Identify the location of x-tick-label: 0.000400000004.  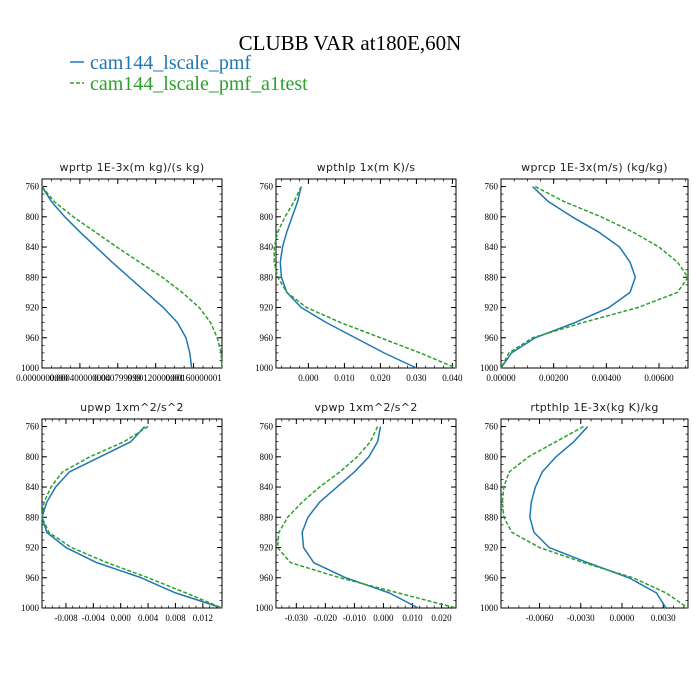
(80, 378).